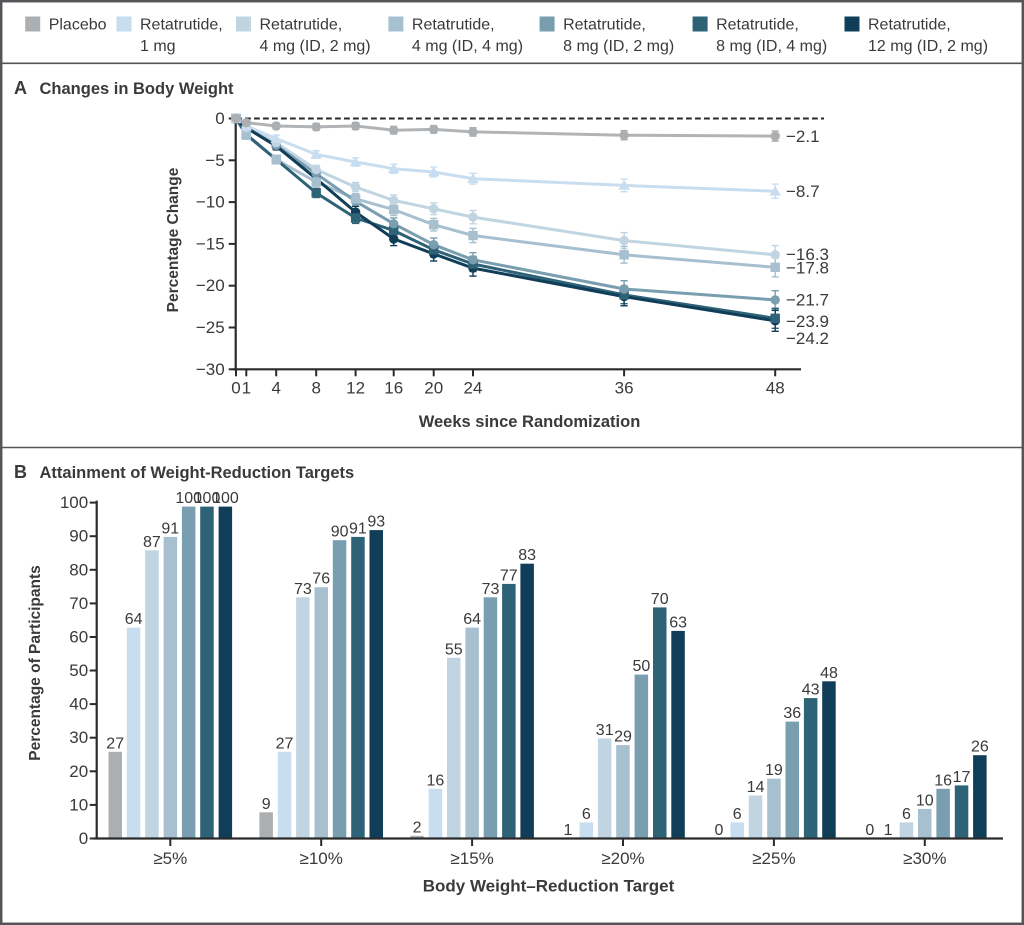 This screenshot has height=925, width=1024. What do you see at coordinates (622, 858) in the screenshot?
I see `svg-text: ≥20%` at bounding box center [622, 858].